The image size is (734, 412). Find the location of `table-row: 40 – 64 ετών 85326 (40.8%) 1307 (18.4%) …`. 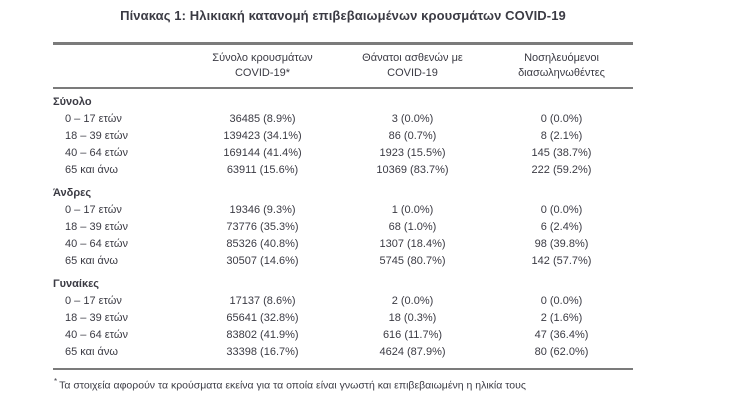

table-row: 40 – 64 ετών 85326 (40.8%) 1307 (18.4%) … is located at coordinates (343, 244).